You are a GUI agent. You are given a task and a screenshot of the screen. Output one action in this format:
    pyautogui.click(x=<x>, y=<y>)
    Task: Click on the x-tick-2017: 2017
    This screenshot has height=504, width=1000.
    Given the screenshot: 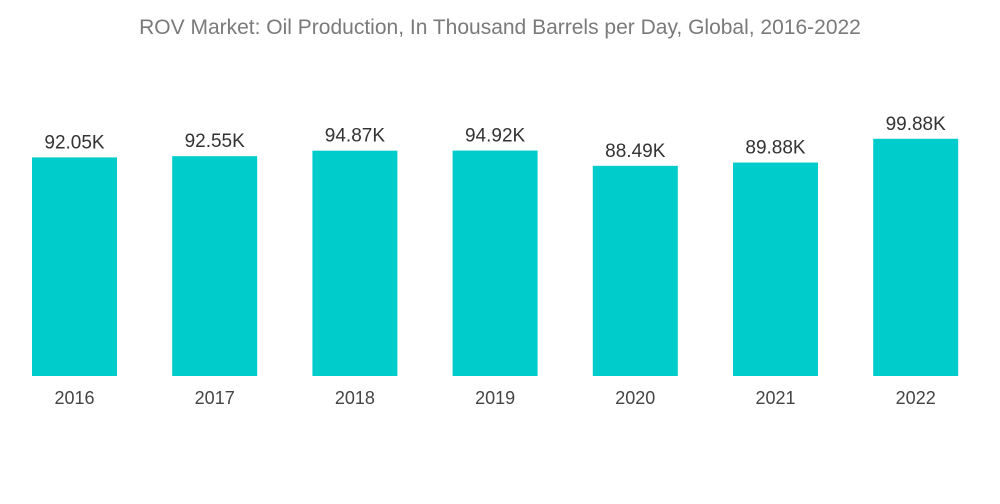 What is the action you would take?
    pyautogui.click(x=215, y=398)
    